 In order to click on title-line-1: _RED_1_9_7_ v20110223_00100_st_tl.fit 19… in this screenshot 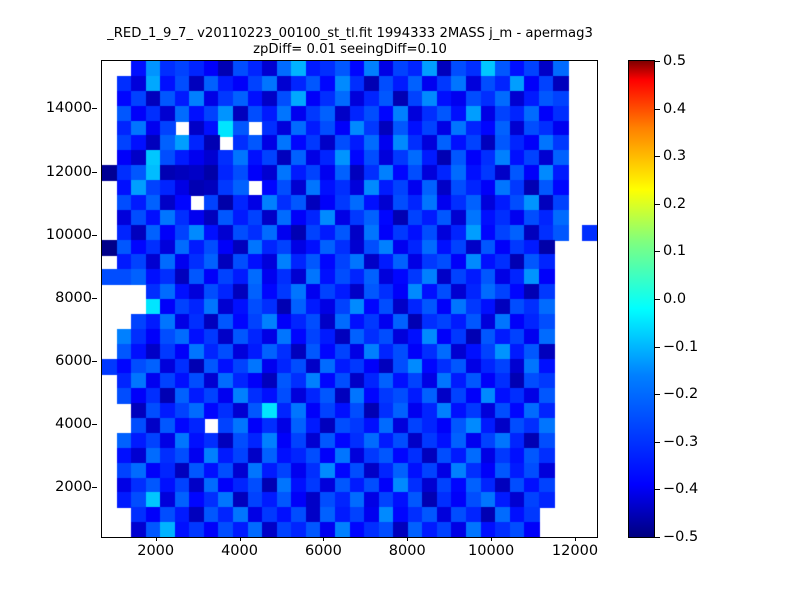, I will do `click(350, 33)`.